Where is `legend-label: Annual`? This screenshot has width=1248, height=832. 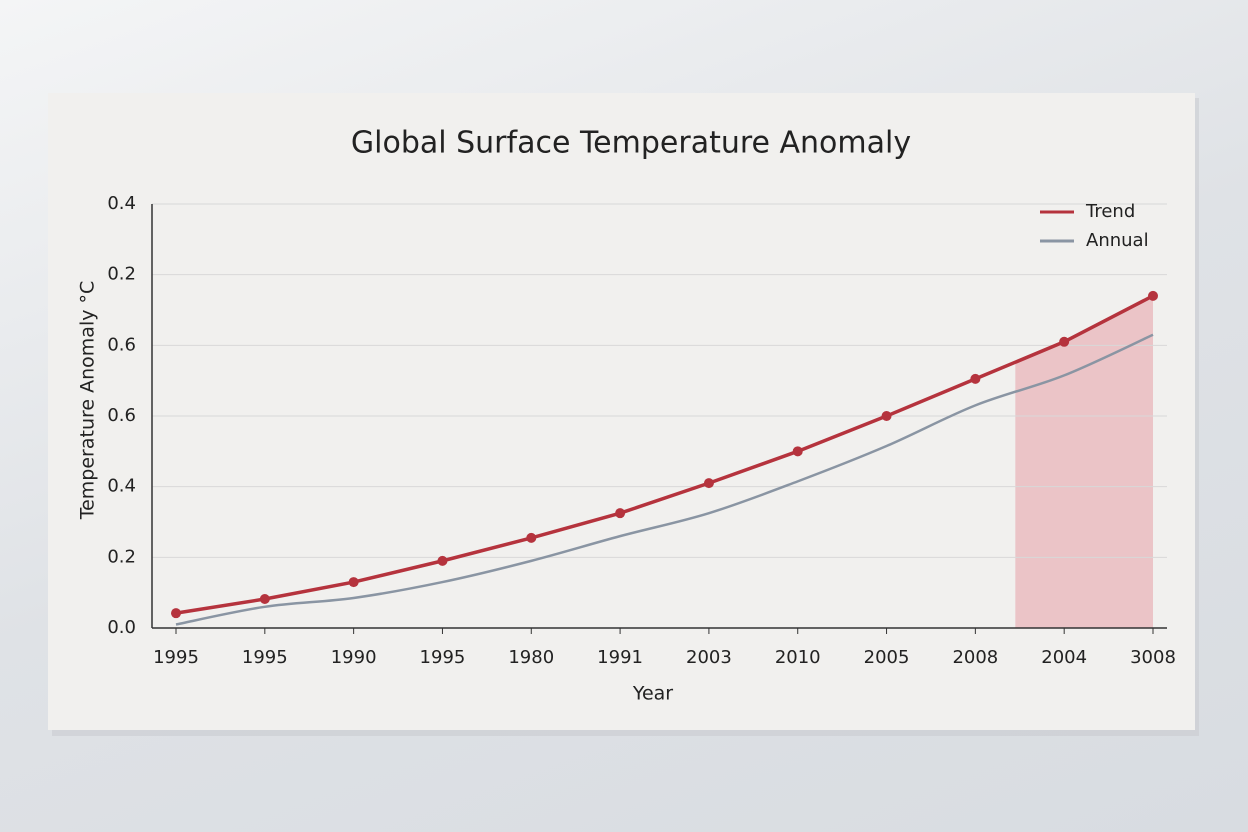 legend-label: Annual is located at coordinates (1117, 240).